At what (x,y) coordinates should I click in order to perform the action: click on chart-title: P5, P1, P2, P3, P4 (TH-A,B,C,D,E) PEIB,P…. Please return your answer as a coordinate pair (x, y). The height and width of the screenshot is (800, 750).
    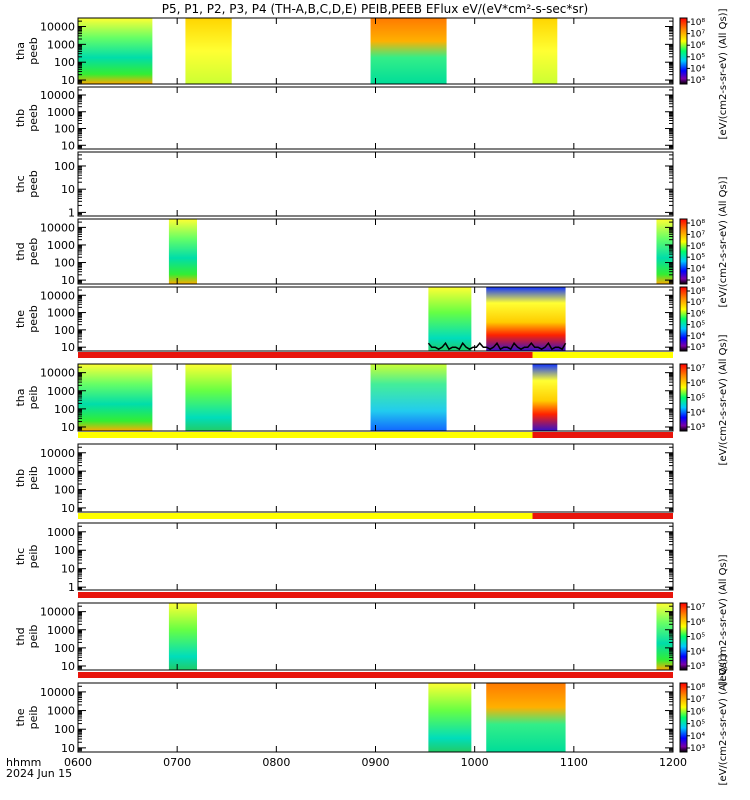
    Looking at the image, I should click on (375, 9).